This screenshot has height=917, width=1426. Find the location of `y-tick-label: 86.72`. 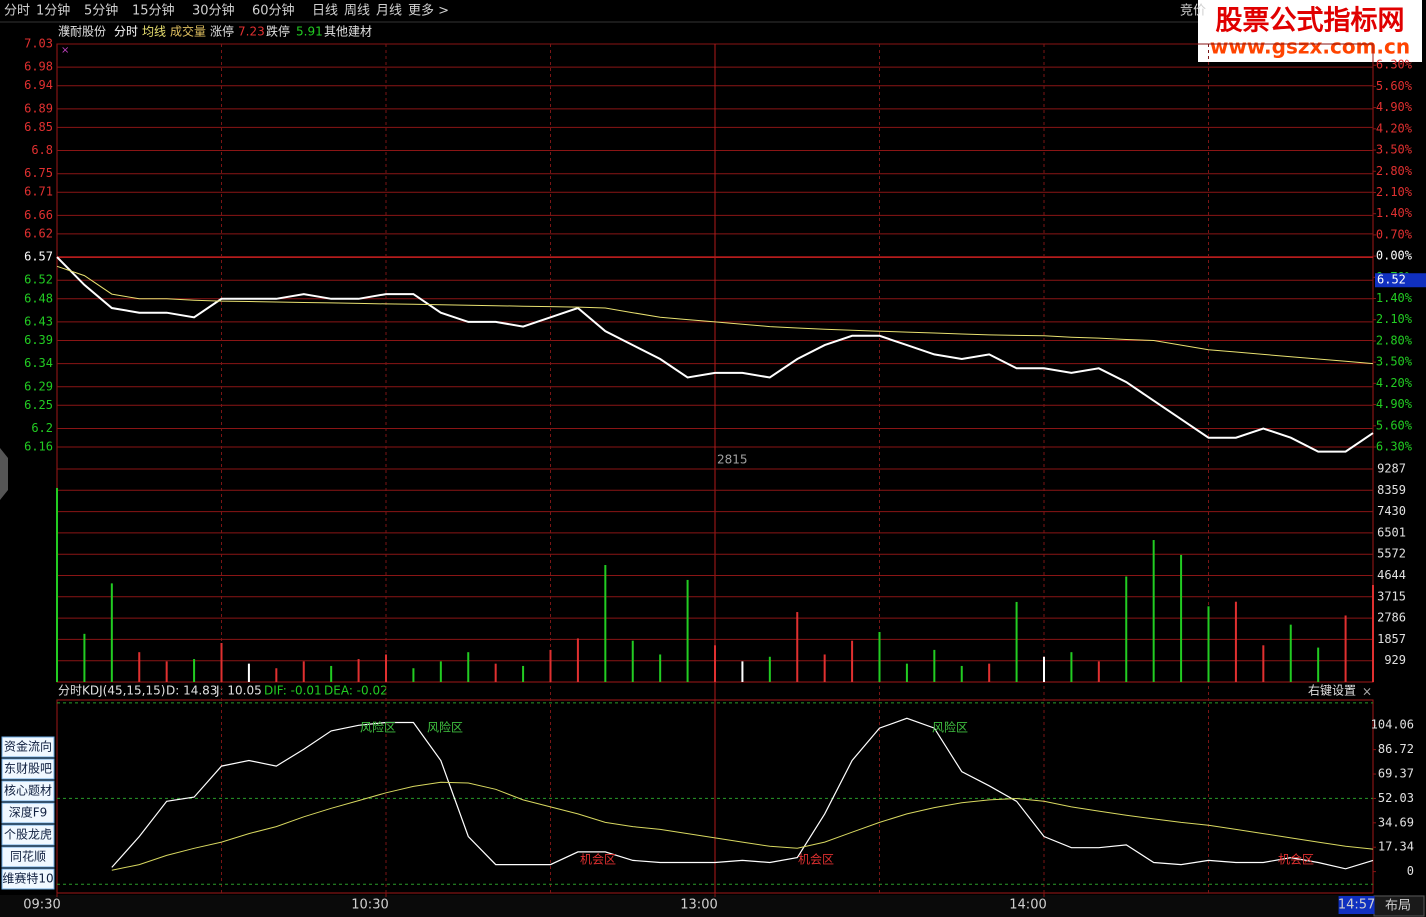

y-tick-label: 86.72 is located at coordinates (1396, 749).